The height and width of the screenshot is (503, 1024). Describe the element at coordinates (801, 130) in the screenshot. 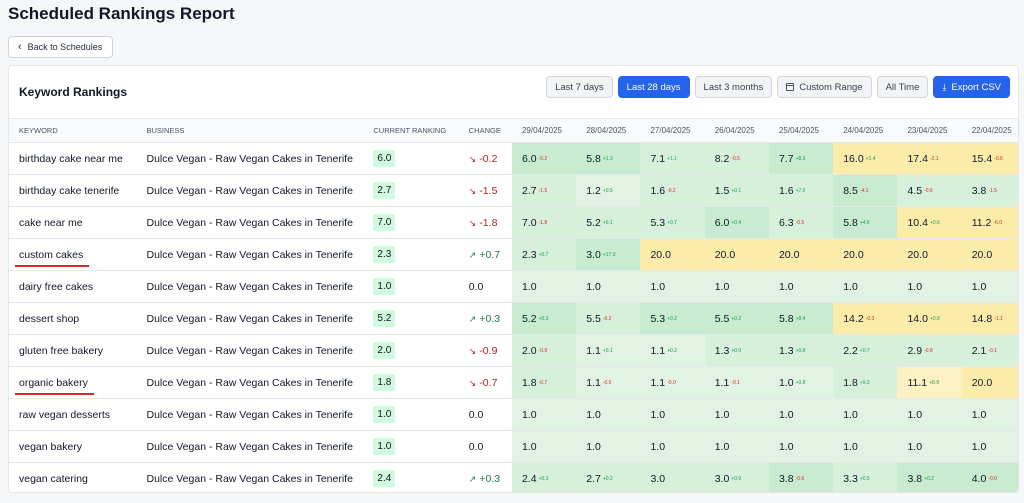

I see `column-header-date: 25/04/2025` at that location.